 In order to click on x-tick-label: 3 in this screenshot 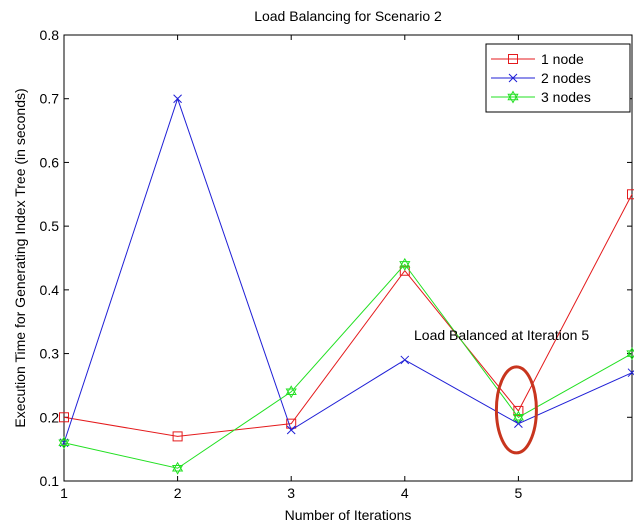, I will do `click(291, 493)`.